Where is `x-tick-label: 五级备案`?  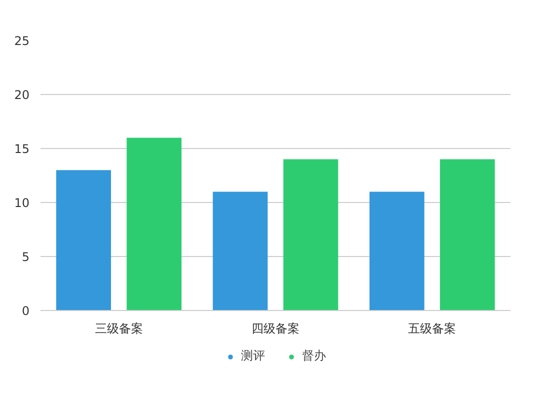
x-tick-label: 五级备案 is located at coordinates (432, 329).